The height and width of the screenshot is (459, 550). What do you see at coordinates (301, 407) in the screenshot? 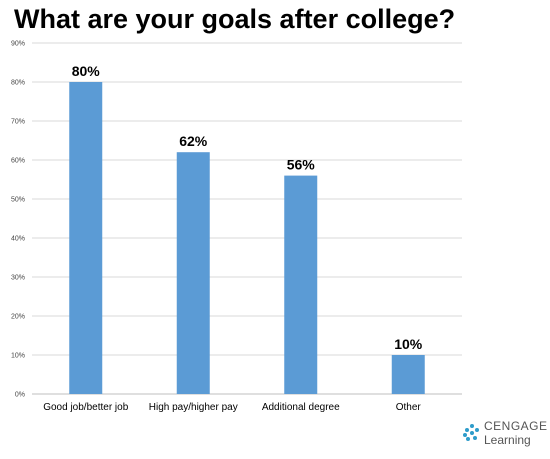
I see `x-category-label: Additional degree` at bounding box center [301, 407].